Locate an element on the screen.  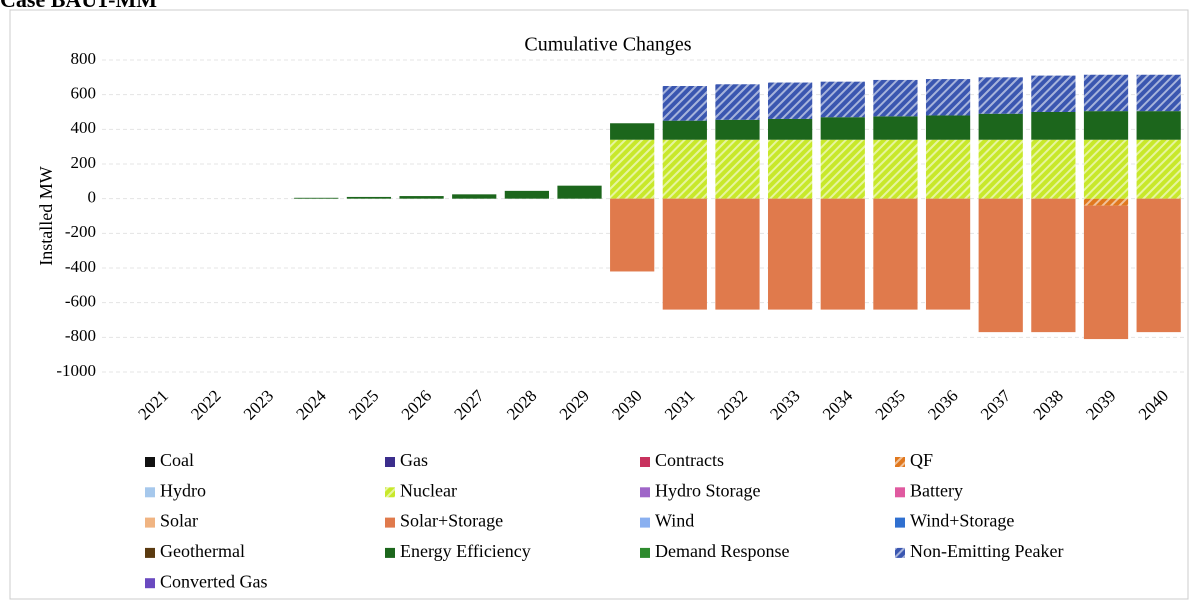
x-tick-label: 2028 is located at coordinates (521, 404).